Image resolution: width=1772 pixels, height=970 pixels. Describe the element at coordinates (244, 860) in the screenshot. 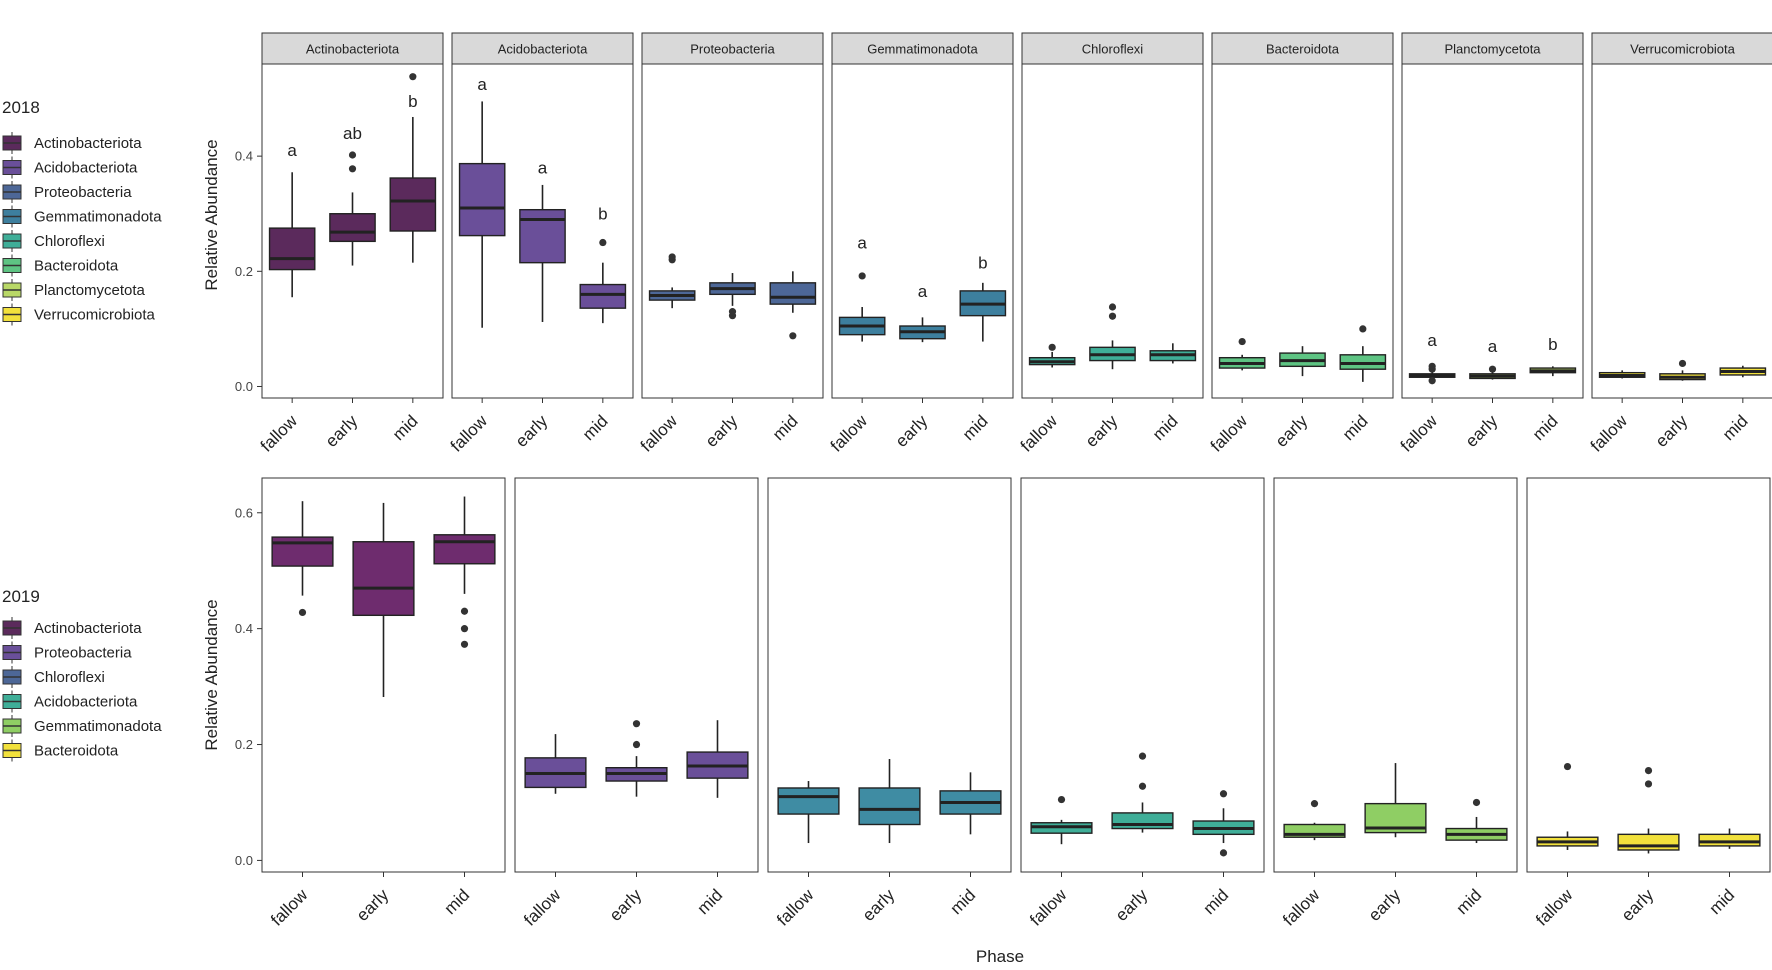

I see `y-tick-label: 0.0` at that location.